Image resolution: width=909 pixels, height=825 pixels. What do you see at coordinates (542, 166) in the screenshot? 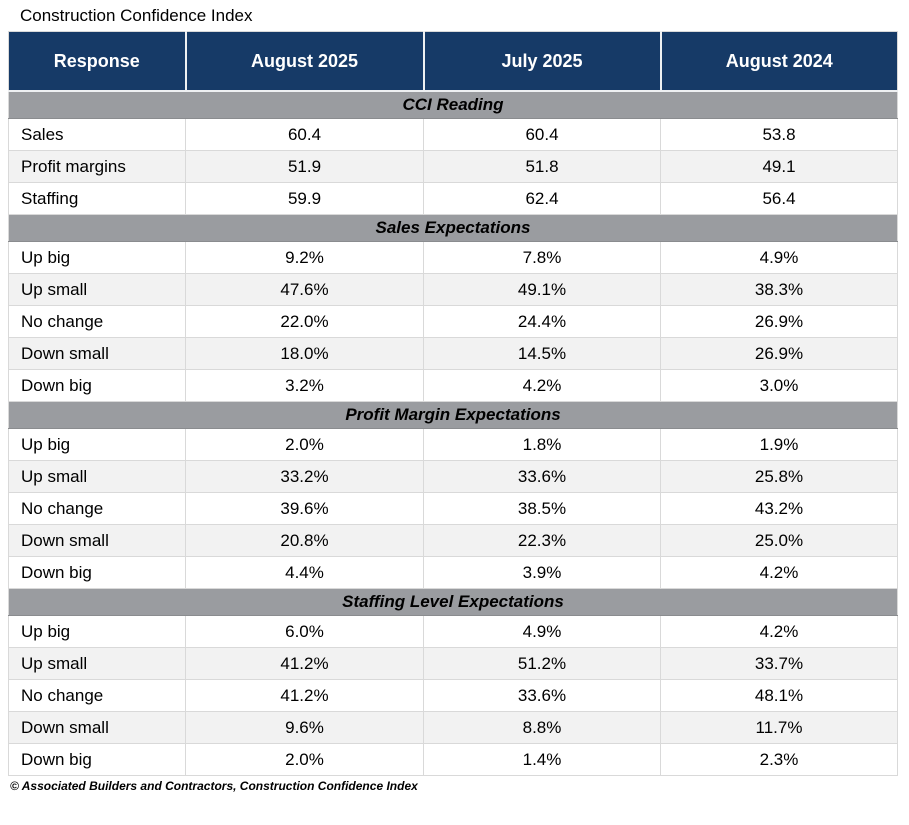
I see `row-value: 51.8` at bounding box center [542, 166].